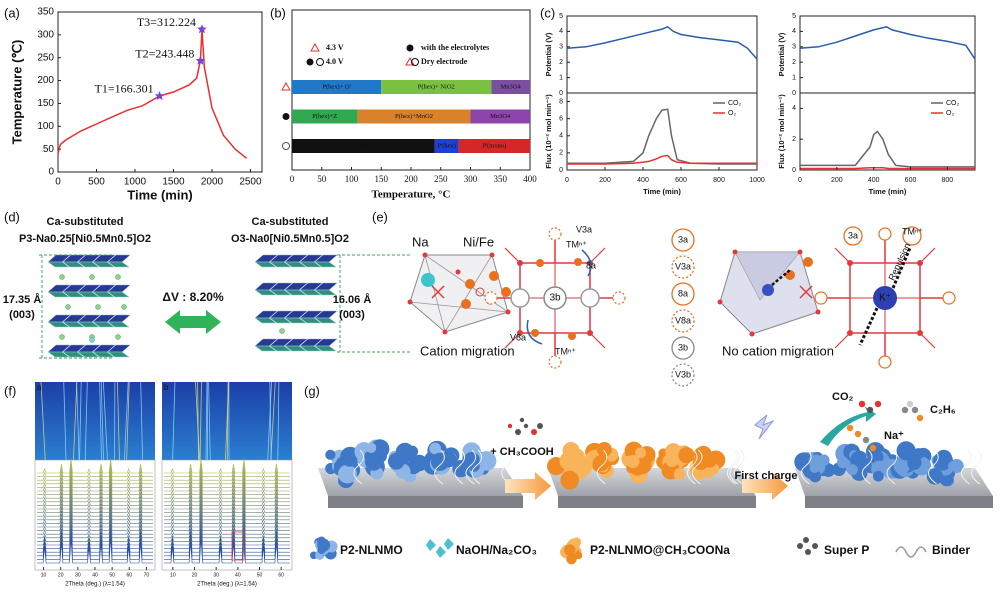 This screenshot has width=1000, height=592. Describe the element at coordinates (853, 236) in the screenshot. I see `site-3a` at that location.